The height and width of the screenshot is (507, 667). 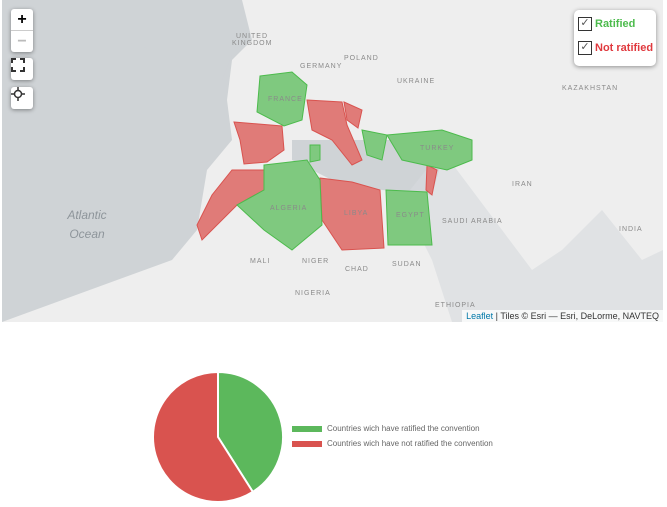 I want to click on label-ukraine: UKRAINE, so click(x=416, y=81).